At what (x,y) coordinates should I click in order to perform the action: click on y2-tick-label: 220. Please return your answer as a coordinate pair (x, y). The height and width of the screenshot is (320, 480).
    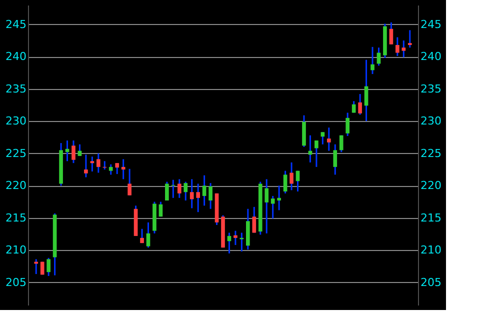
    Looking at the image, I should click on (431, 185).